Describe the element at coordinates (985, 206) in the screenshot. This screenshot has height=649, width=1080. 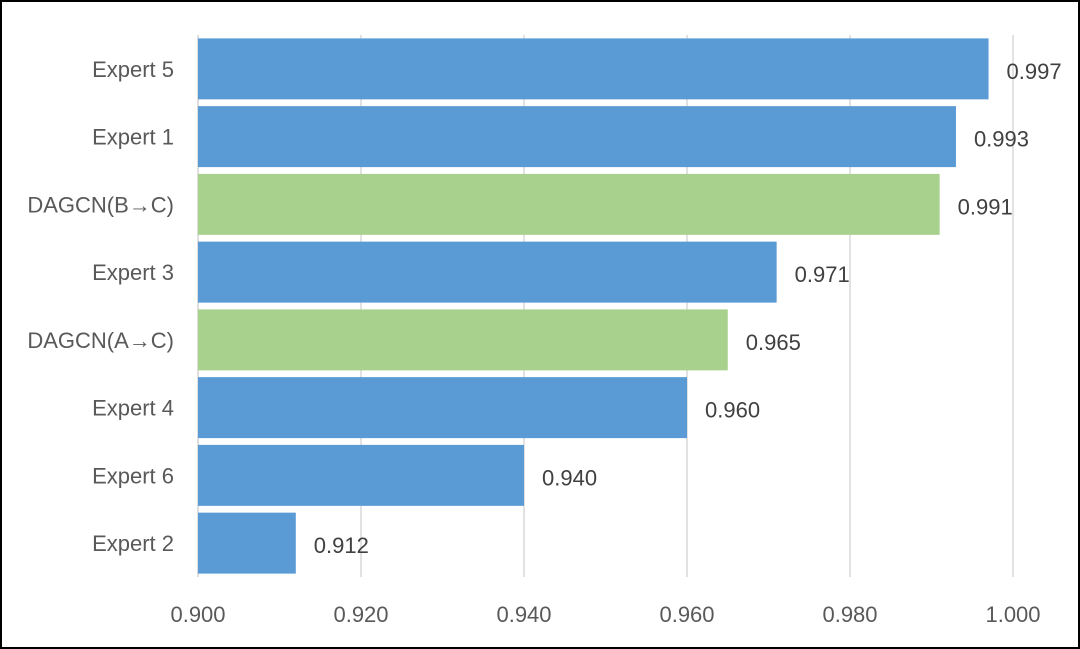
I see `data-label: 0.991` at that location.